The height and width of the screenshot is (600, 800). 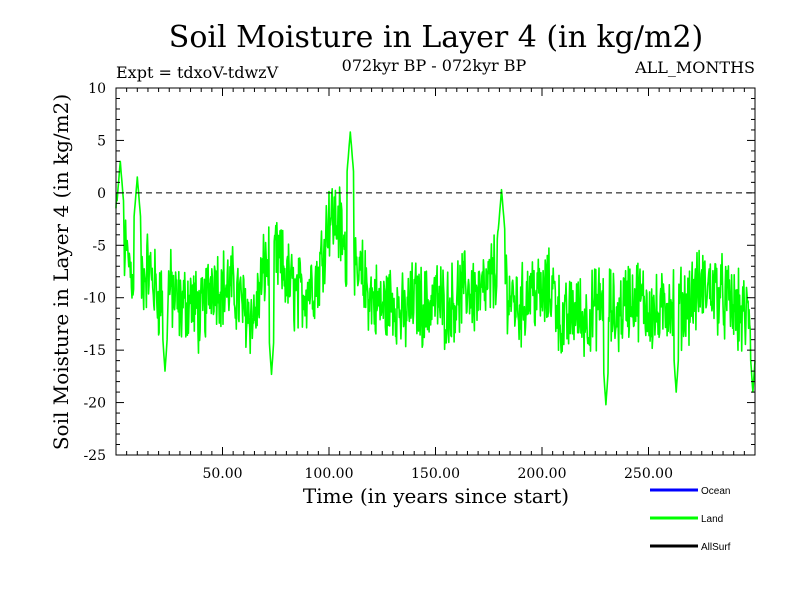 I want to click on legend-label-ocean: Ocean, so click(x=715, y=491).